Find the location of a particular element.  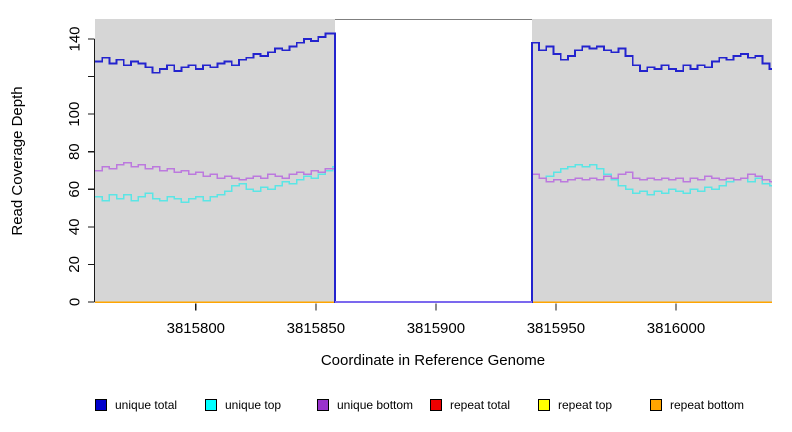

legend-label: repeat bottom is located at coordinates (707, 405).